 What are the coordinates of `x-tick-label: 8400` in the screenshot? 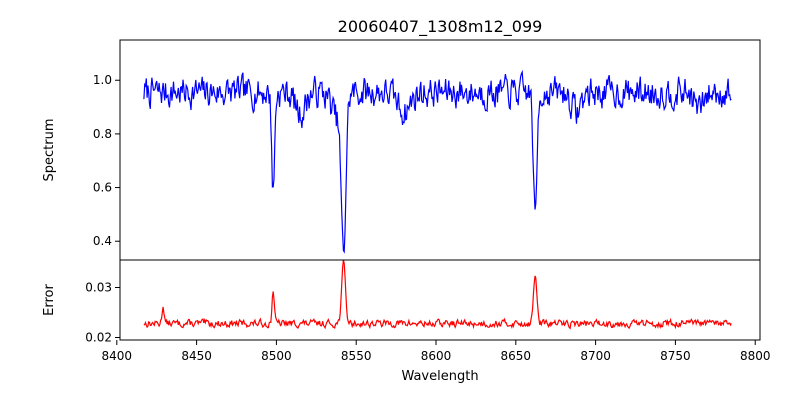 It's located at (117, 356).